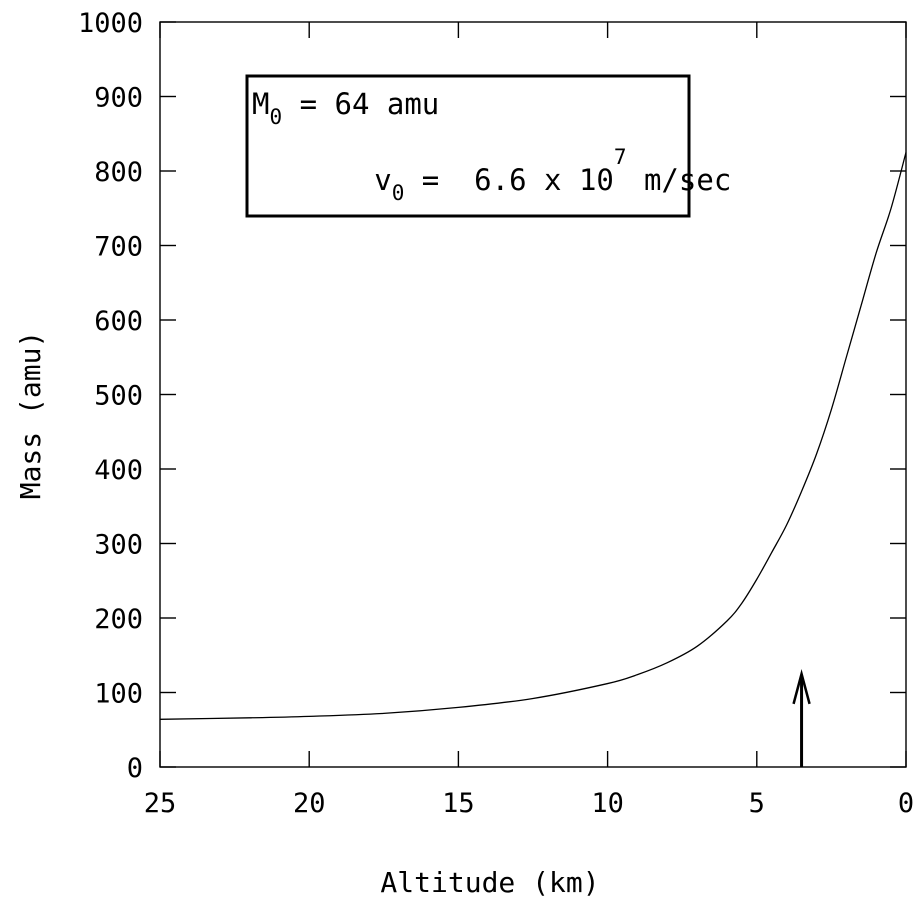  I want to click on y-axis-label: Mass (amu), so click(30, 415).